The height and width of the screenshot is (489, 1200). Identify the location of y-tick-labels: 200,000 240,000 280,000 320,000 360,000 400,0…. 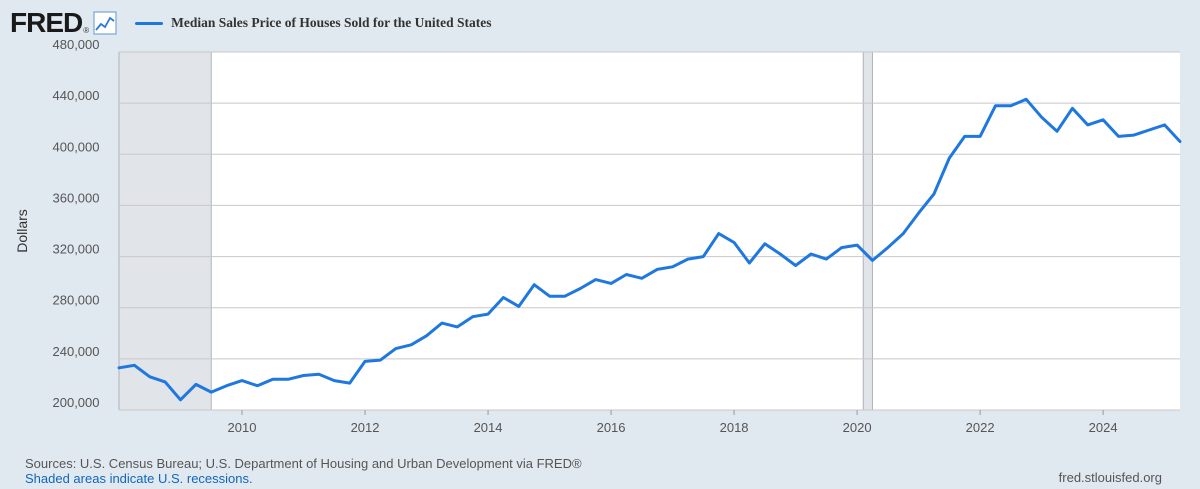
(76, 223).